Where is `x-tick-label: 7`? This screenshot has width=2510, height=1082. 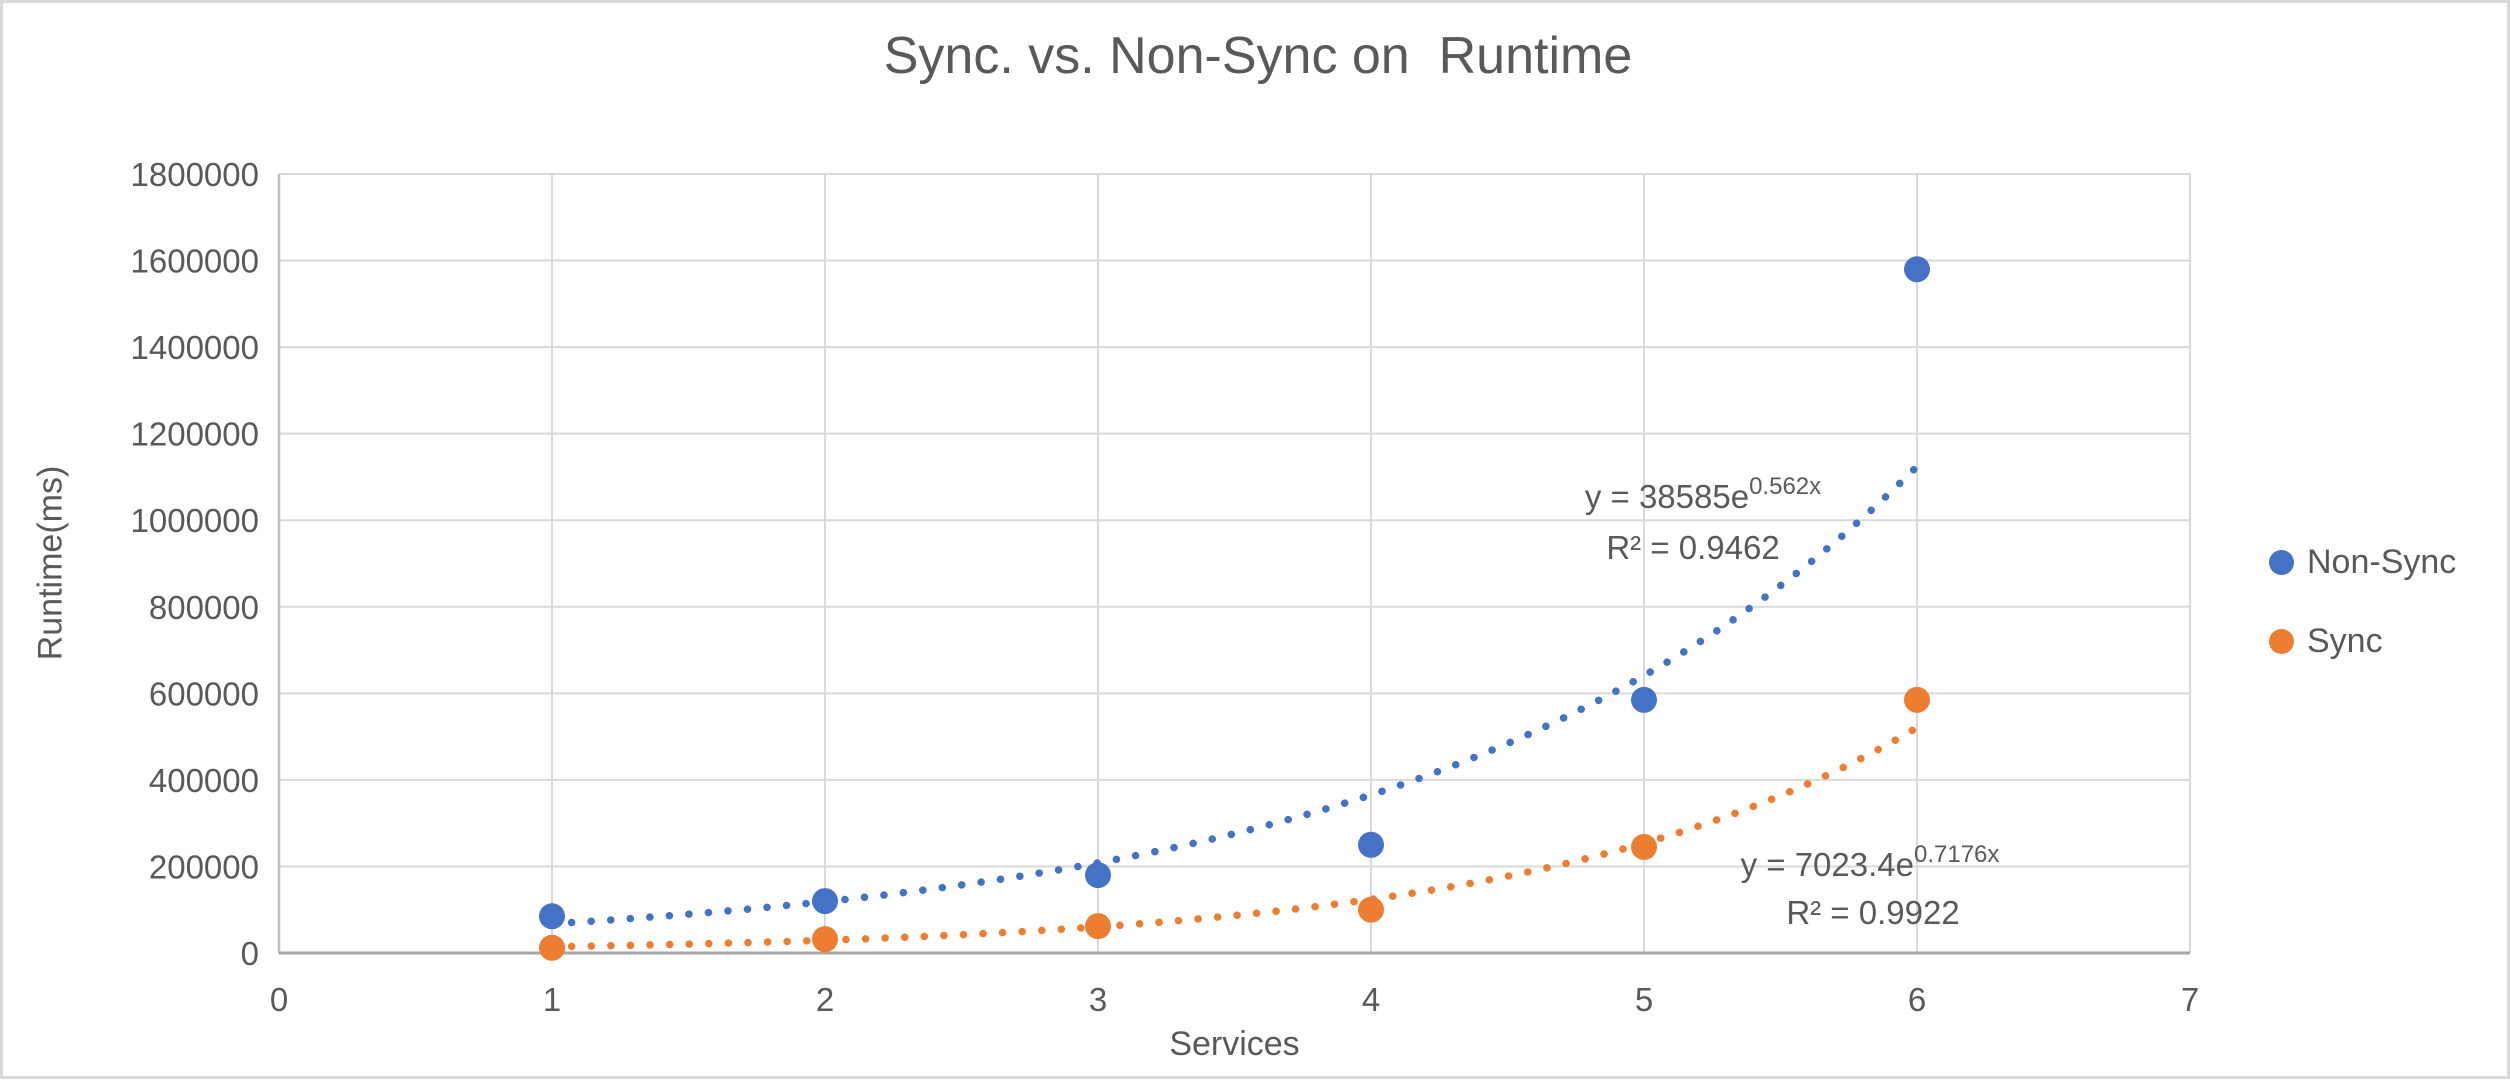
x-tick-label: 7 is located at coordinates (2190, 999).